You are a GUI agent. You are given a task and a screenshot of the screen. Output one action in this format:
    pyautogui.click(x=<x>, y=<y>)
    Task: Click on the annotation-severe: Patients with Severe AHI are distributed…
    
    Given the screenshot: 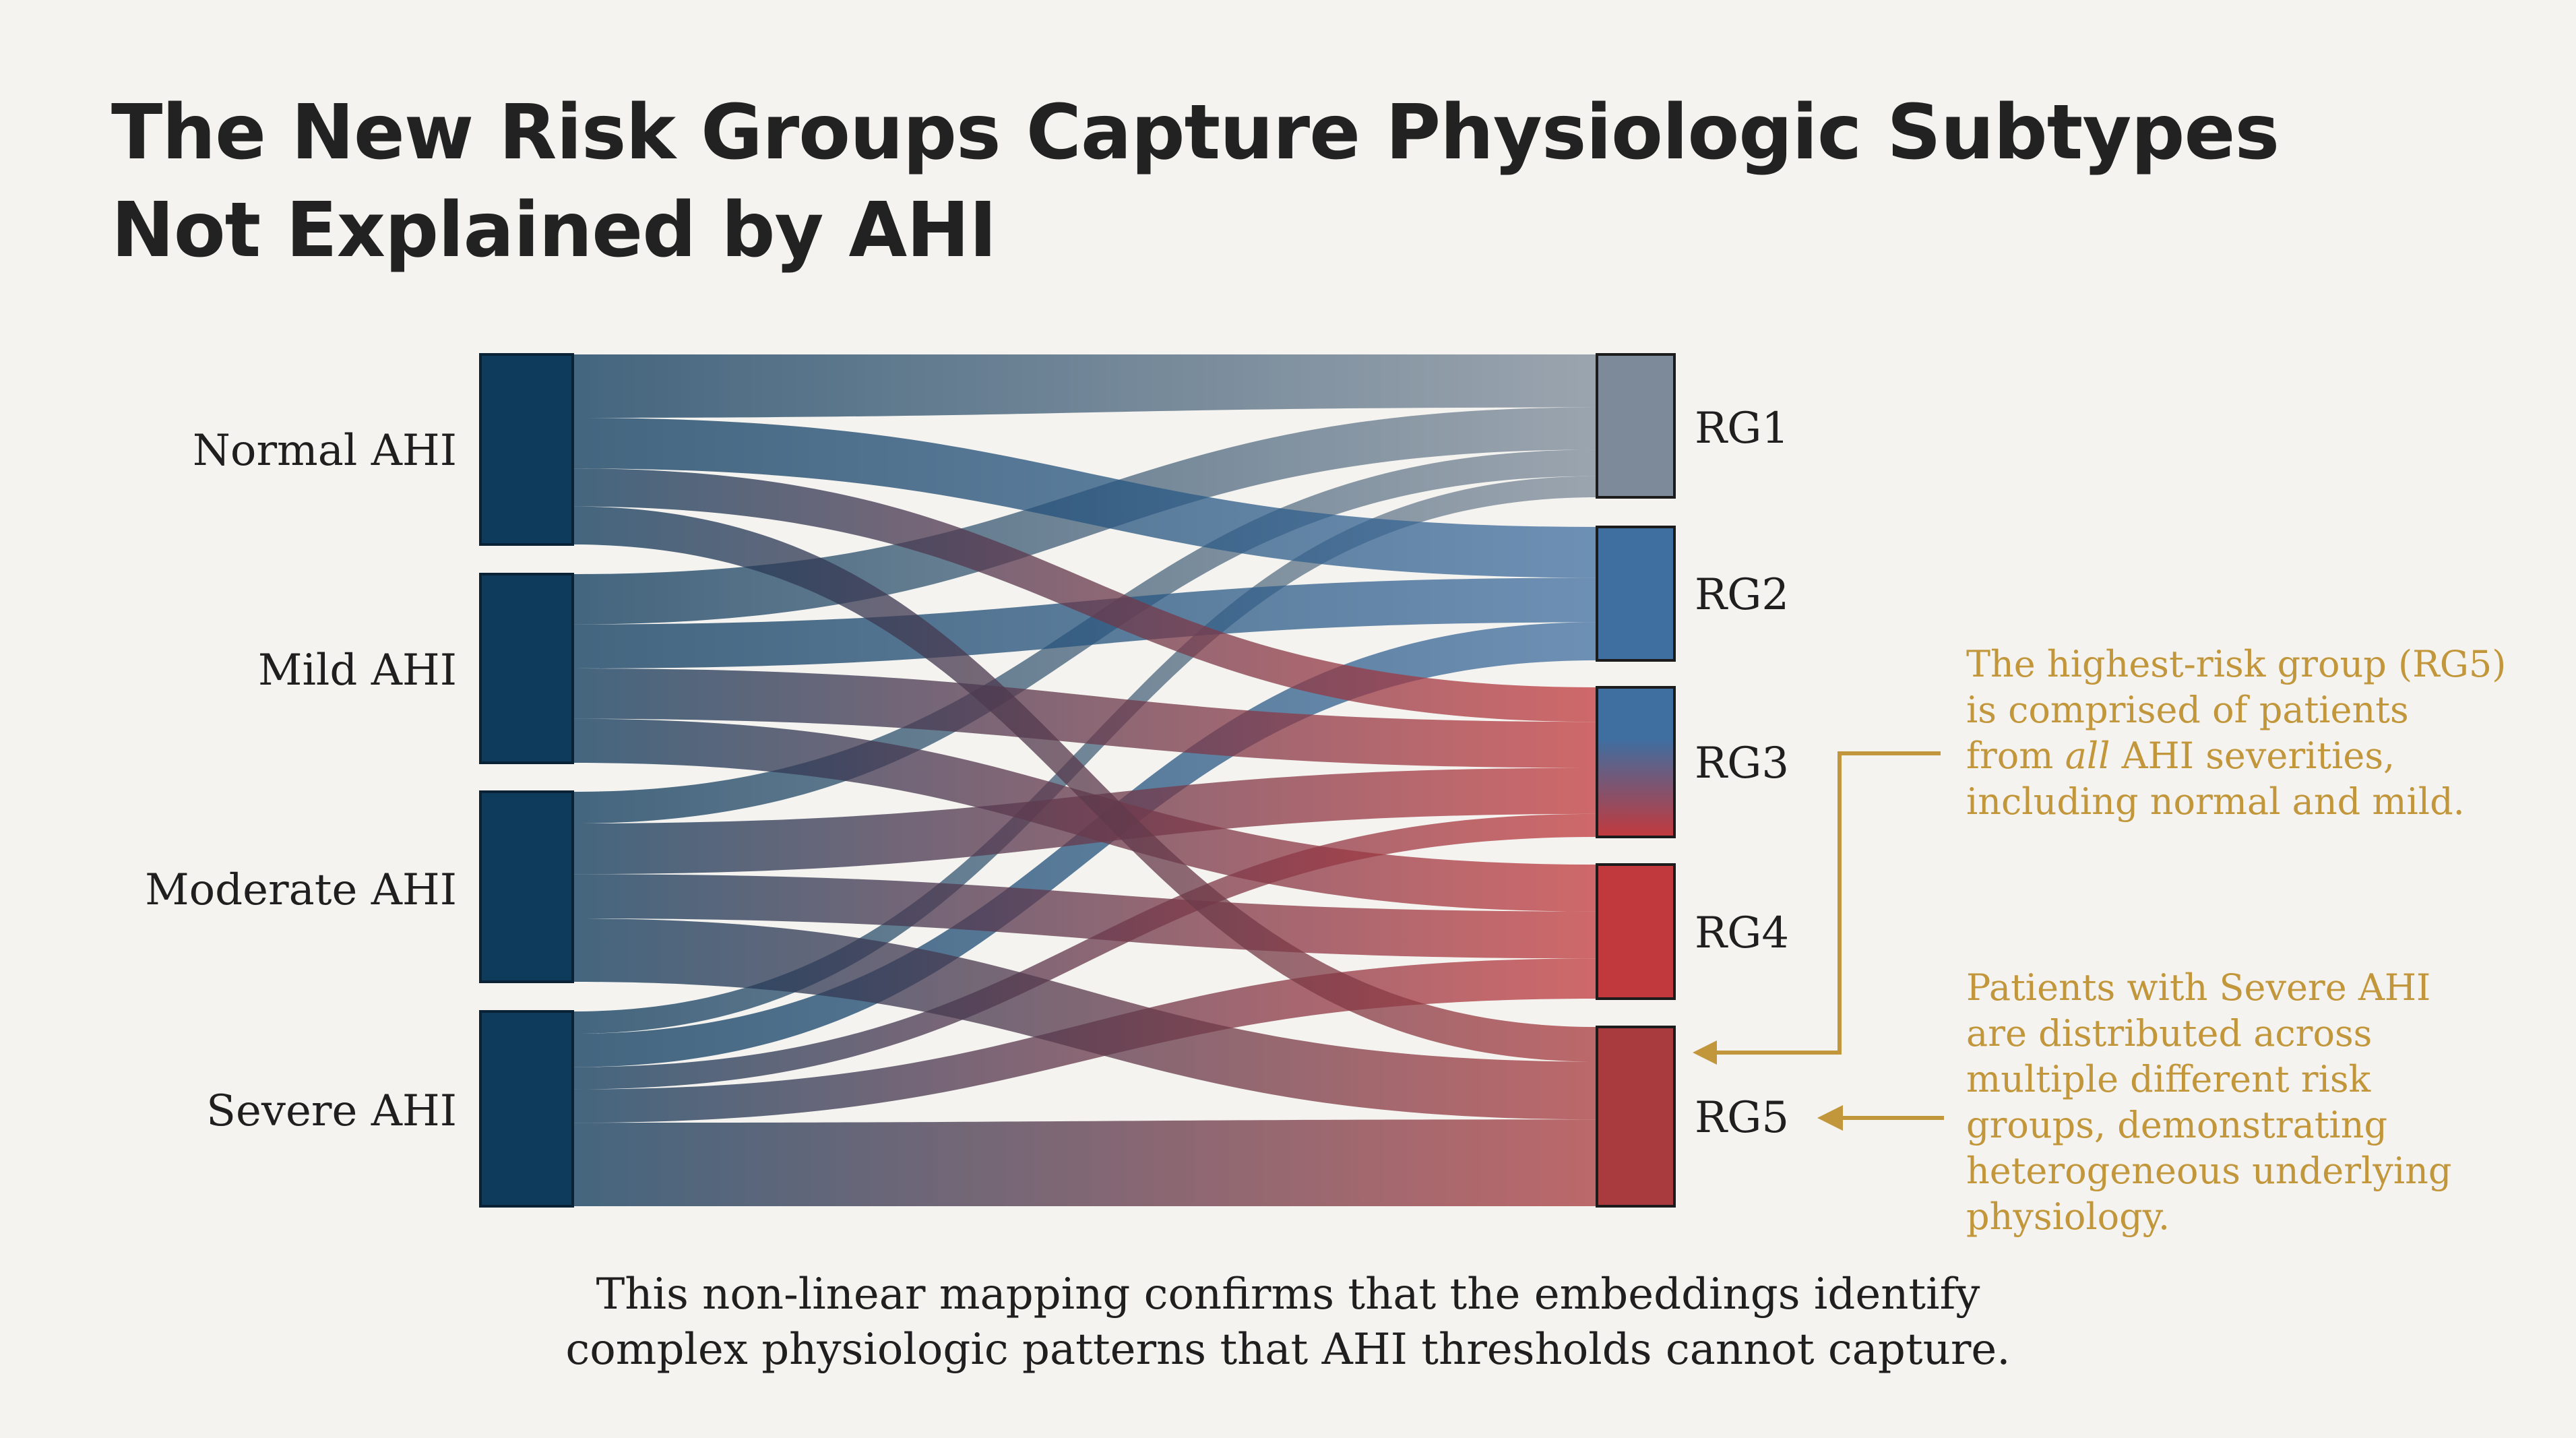 What is the action you would take?
    pyautogui.click(x=2208, y=1102)
    